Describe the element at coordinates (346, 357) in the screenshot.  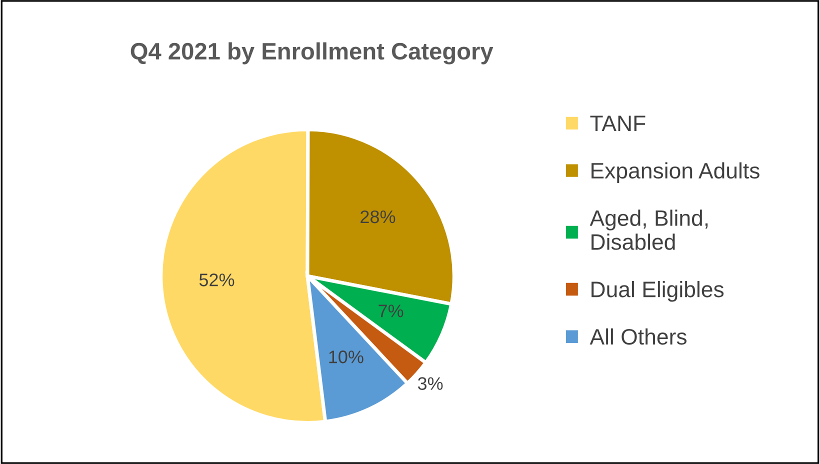
I see `data-label: 10%` at that location.